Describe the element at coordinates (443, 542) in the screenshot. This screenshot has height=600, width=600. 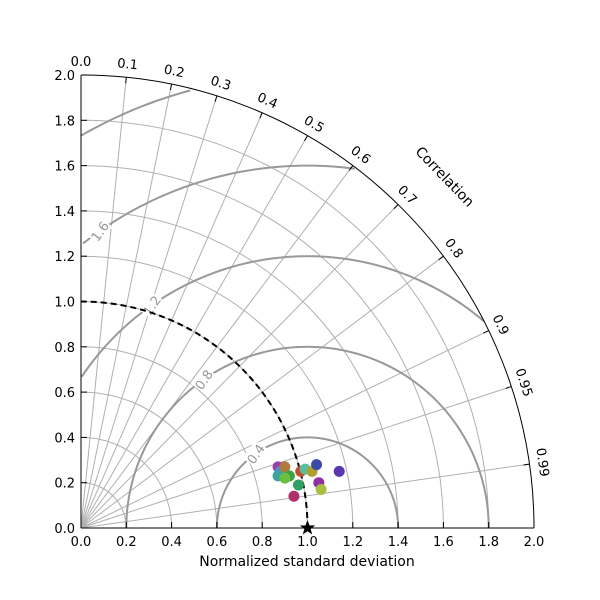
I see `x-tick-label: 1.6` at that location.